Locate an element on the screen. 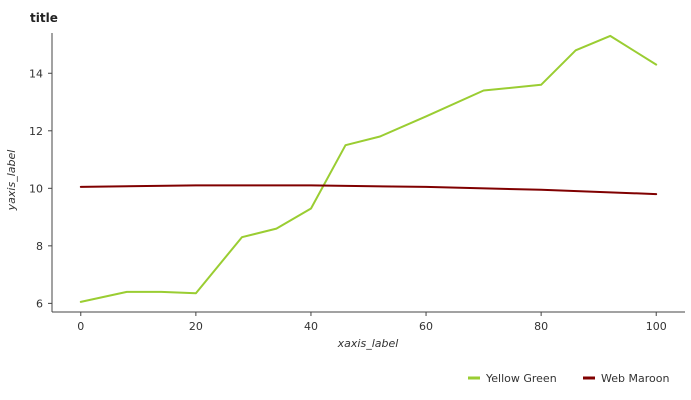 This screenshot has height=400, width=691. x-axis-label: xaxis_label is located at coordinates (368, 343).